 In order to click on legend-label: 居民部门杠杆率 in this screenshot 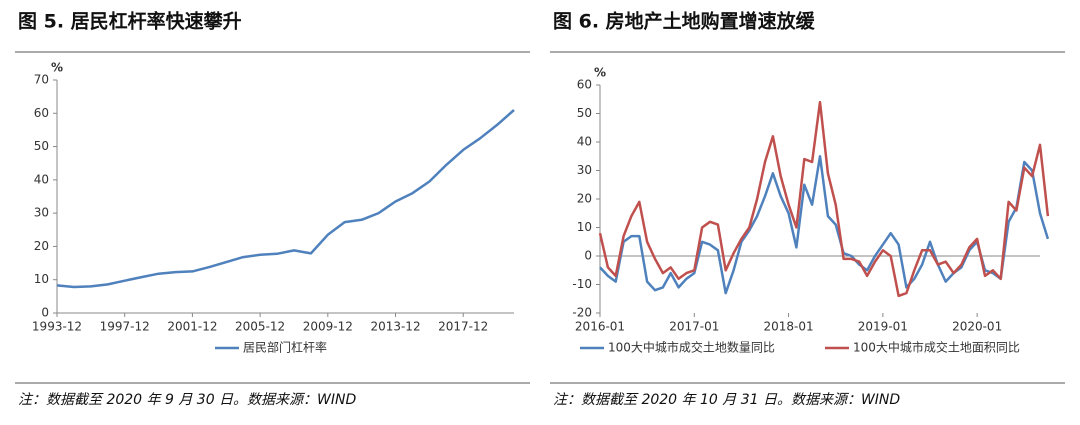, I will do `click(285, 347)`.